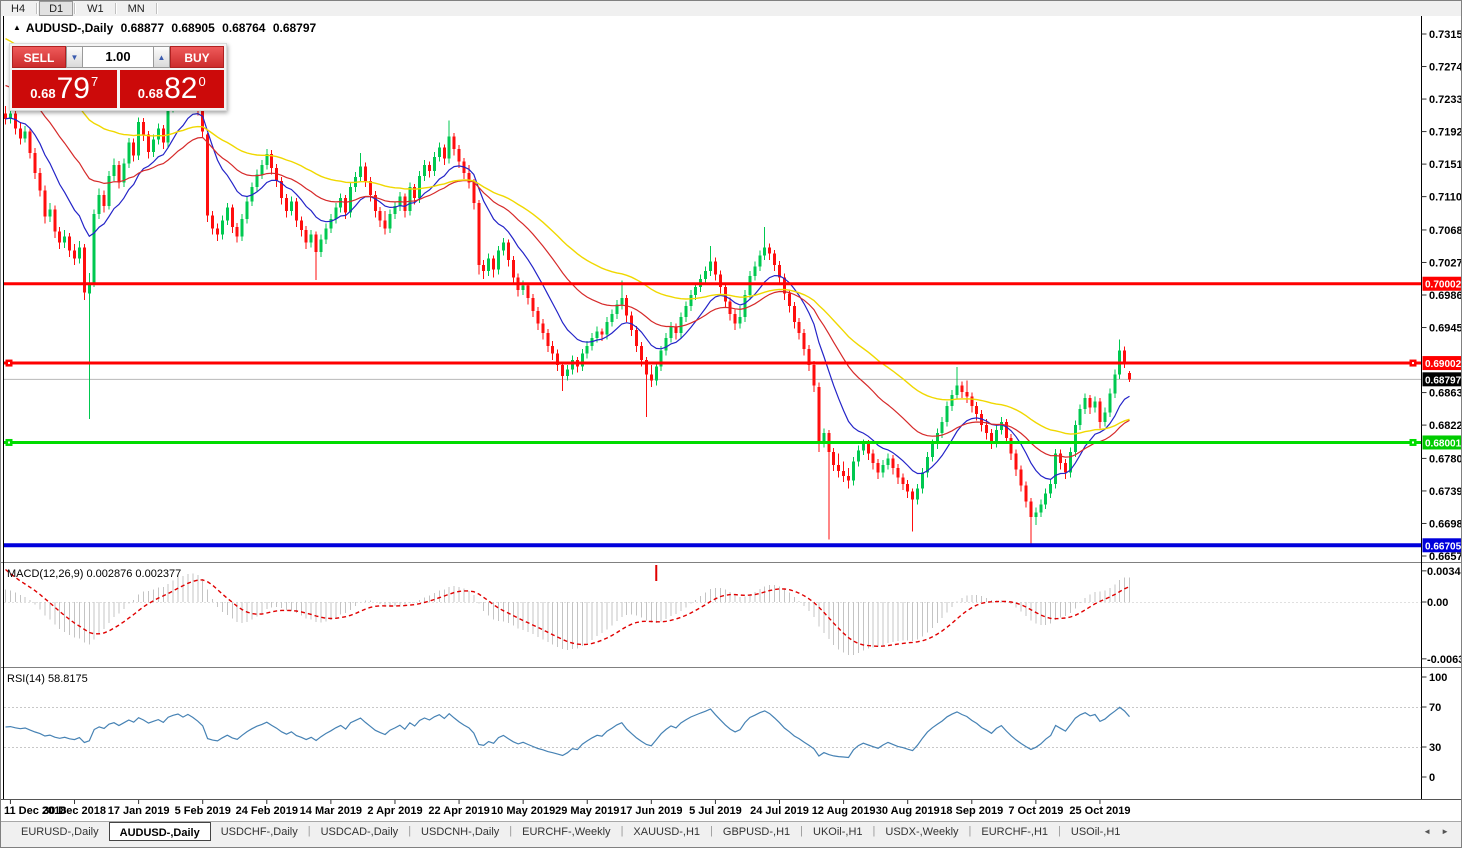 The image size is (1462, 848). Describe the element at coordinates (171, 89) in the screenshot. I see `buy-price-button: 0.68 82 0` at that location.